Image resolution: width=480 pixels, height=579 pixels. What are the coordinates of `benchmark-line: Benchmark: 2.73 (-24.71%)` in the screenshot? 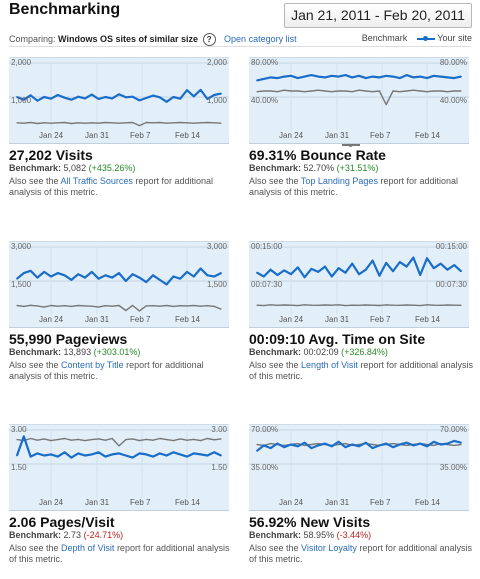 It's located at (66, 535).